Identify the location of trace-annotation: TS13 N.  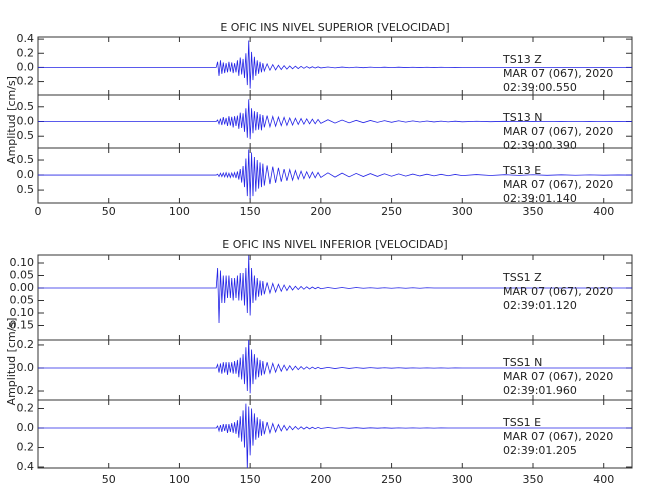
(522, 117).